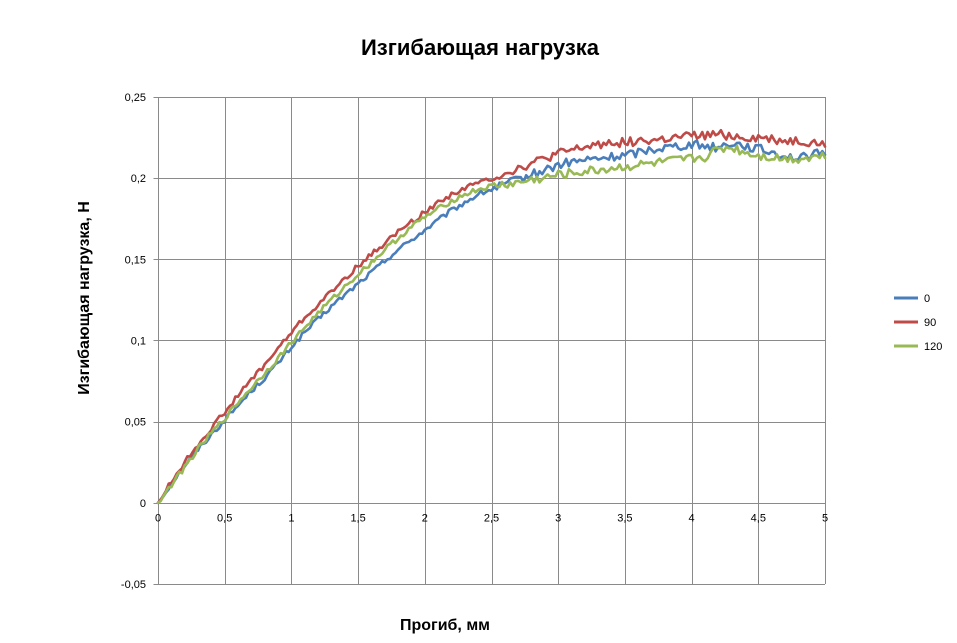 The width and height of the screenshot is (957, 643). Describe the element at coordinates (135, 260) in the screenshot. I see `y-tick-label: 0,15` at that location.